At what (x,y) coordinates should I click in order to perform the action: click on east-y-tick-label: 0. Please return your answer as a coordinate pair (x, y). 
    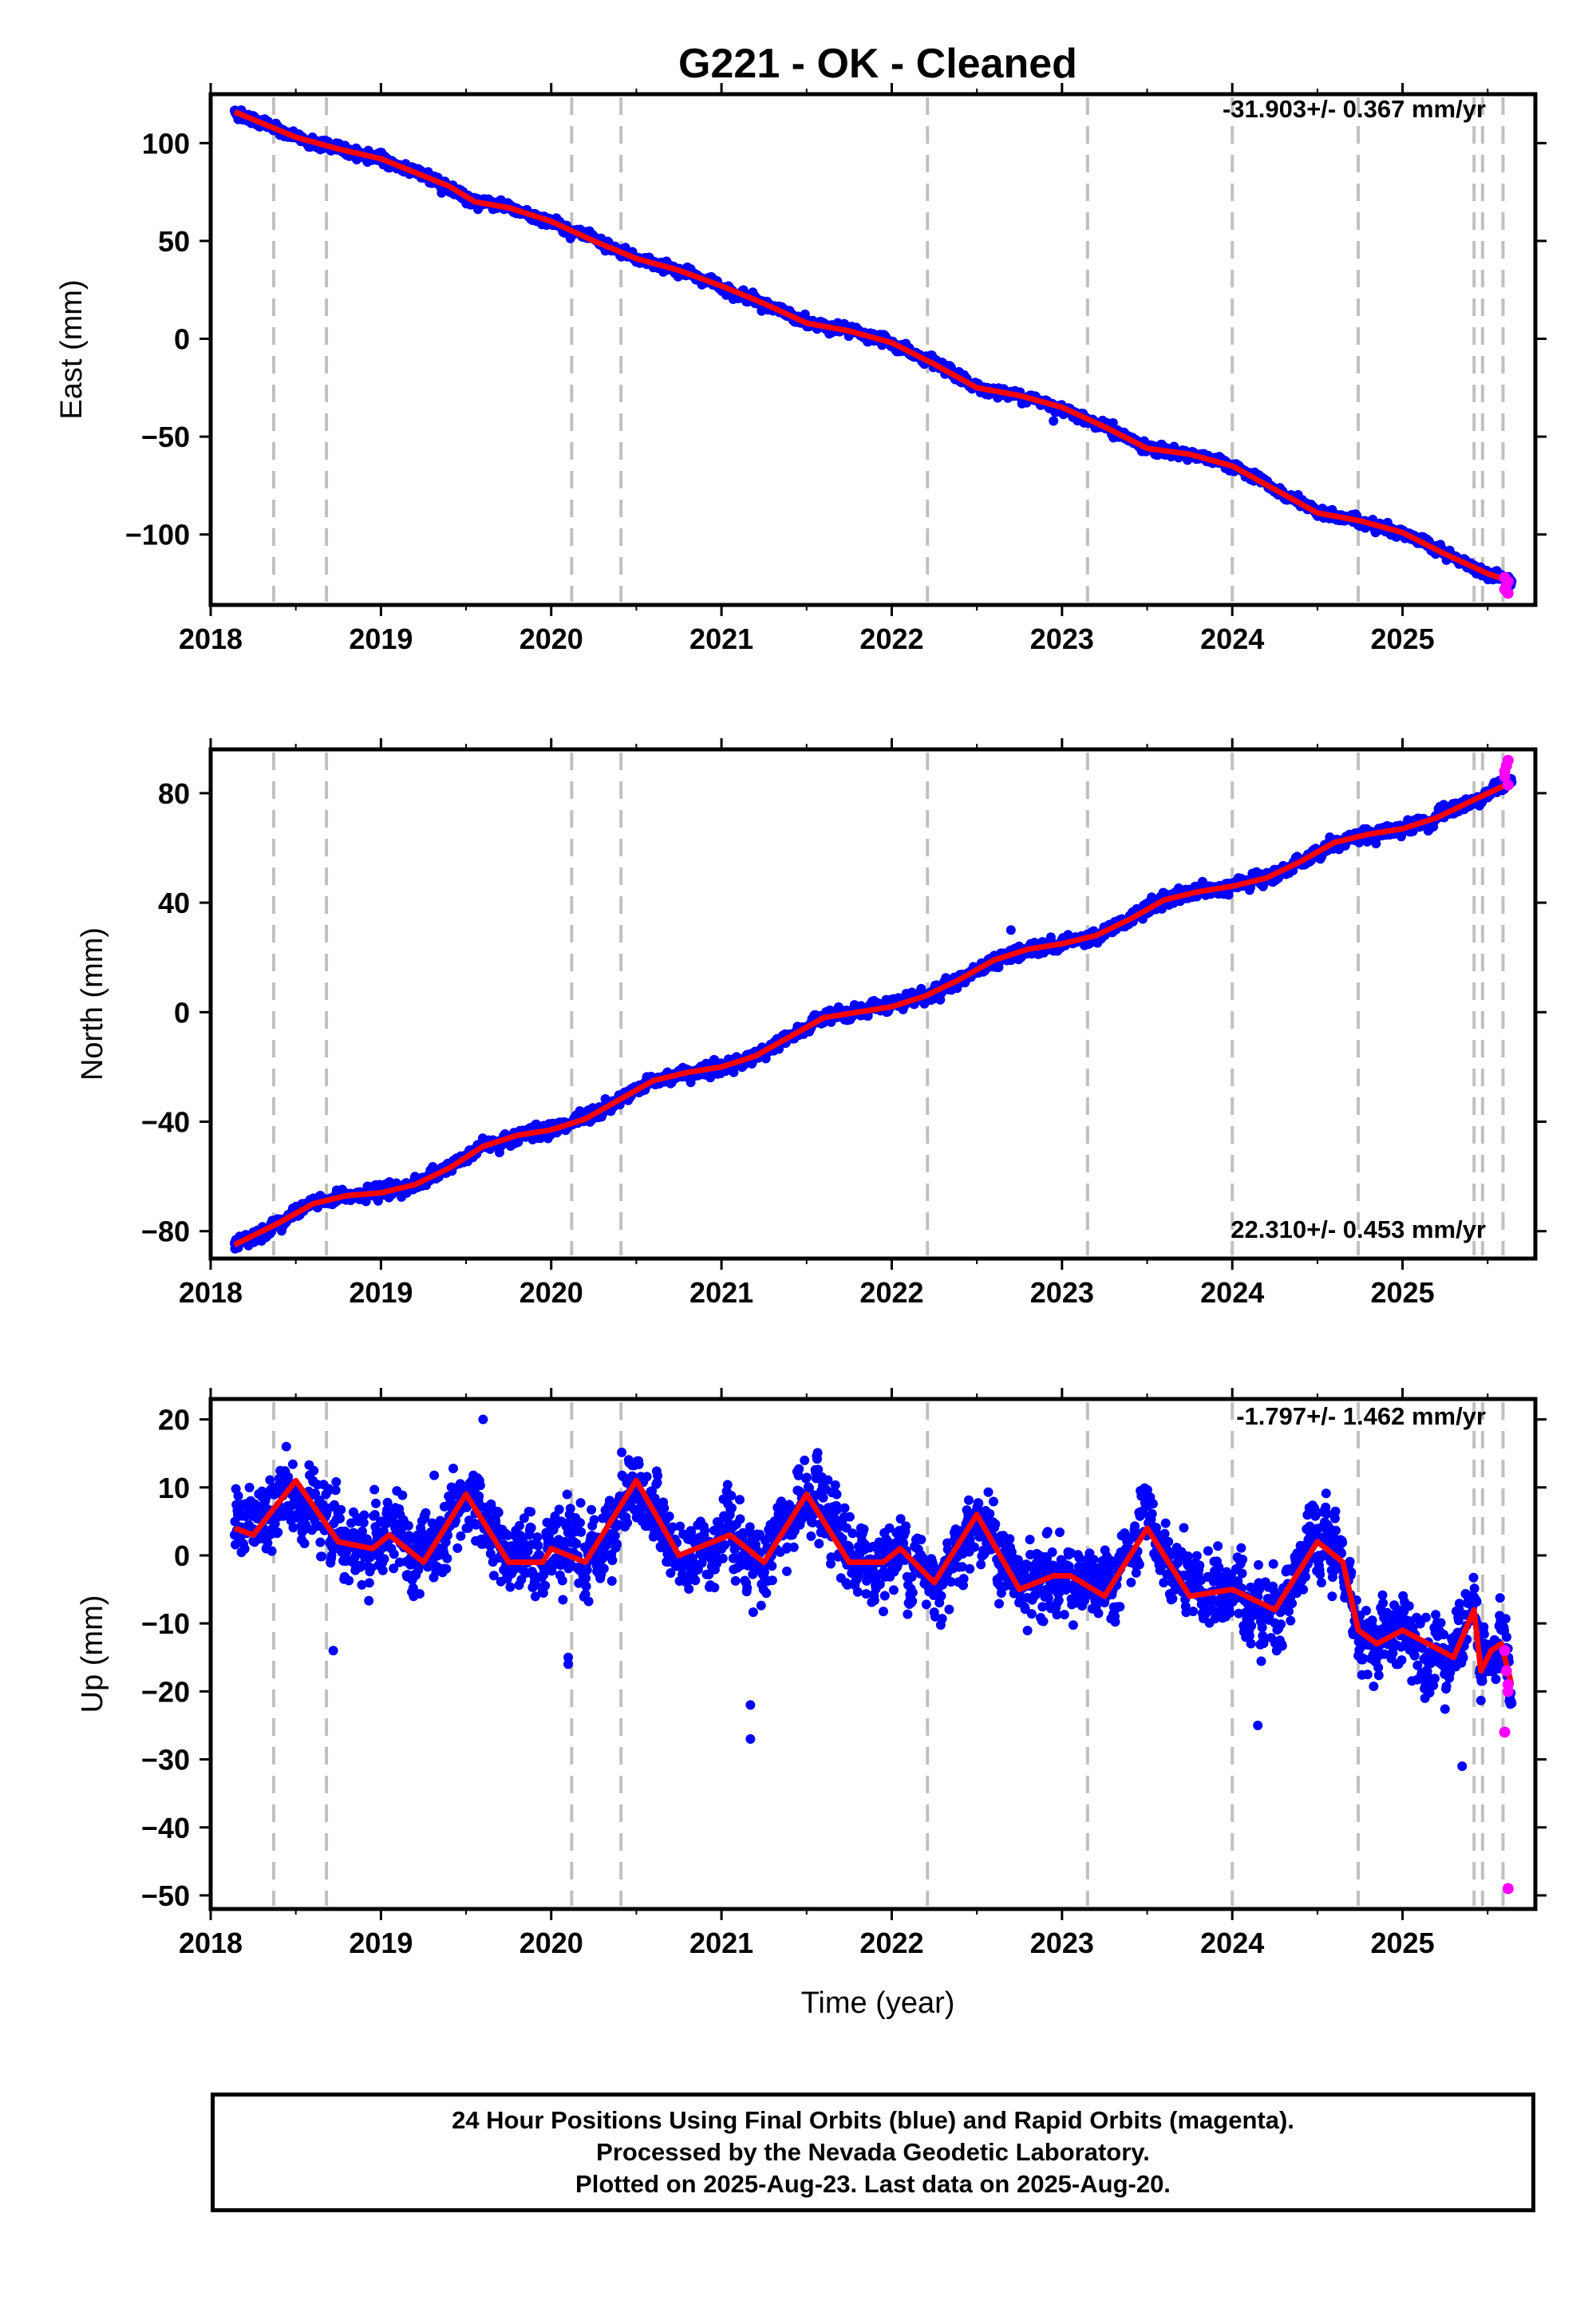
    Looking at the image, I should click on (182, 339).